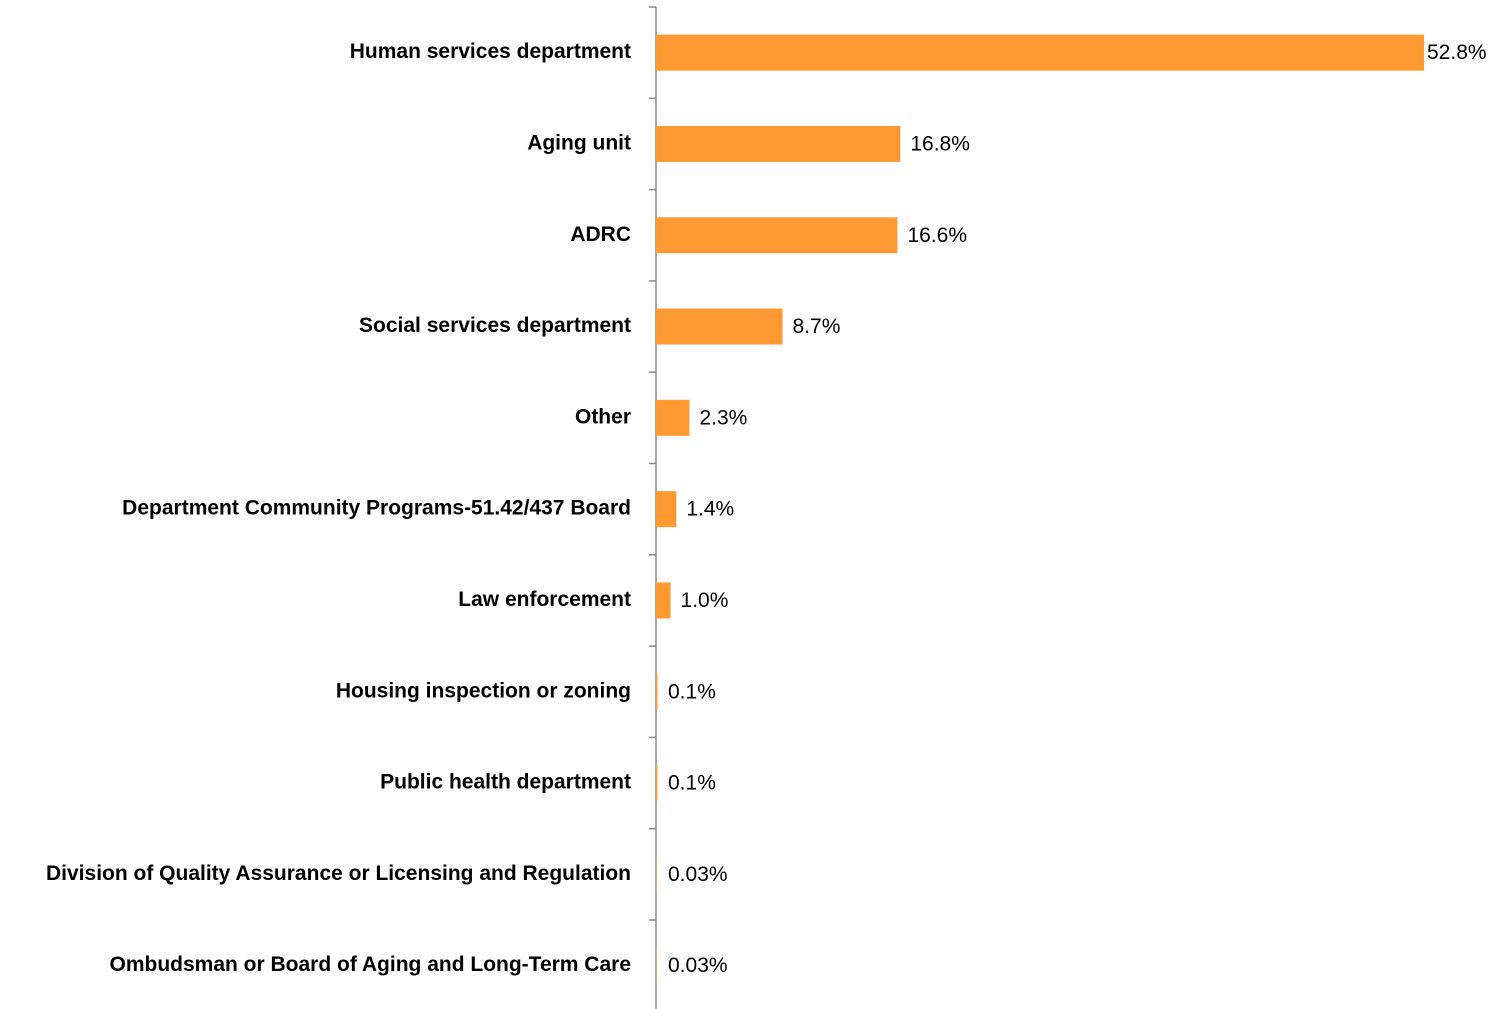 The height and width of the screenshot is (1009, 1508). What do you see at coordinates (940, 143) in the screenshot?
I see `value-label: 16.8%` at bounding box center [940, 143].